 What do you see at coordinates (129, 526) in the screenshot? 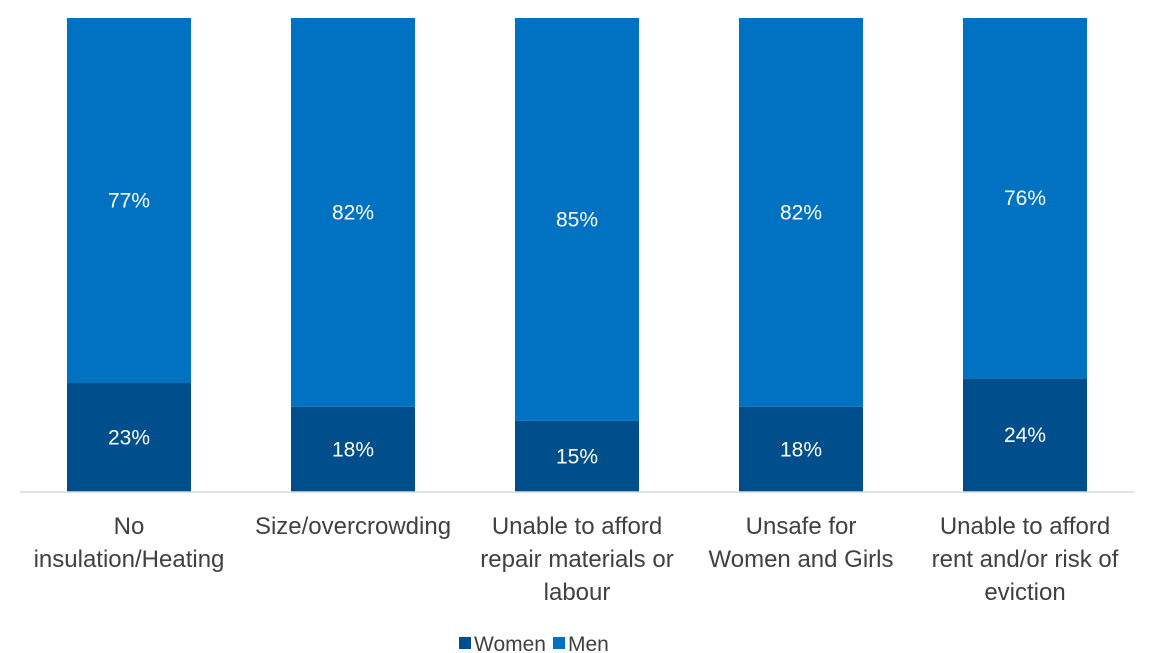
I see `category-label-line: No` at bounding box center [129, 526].